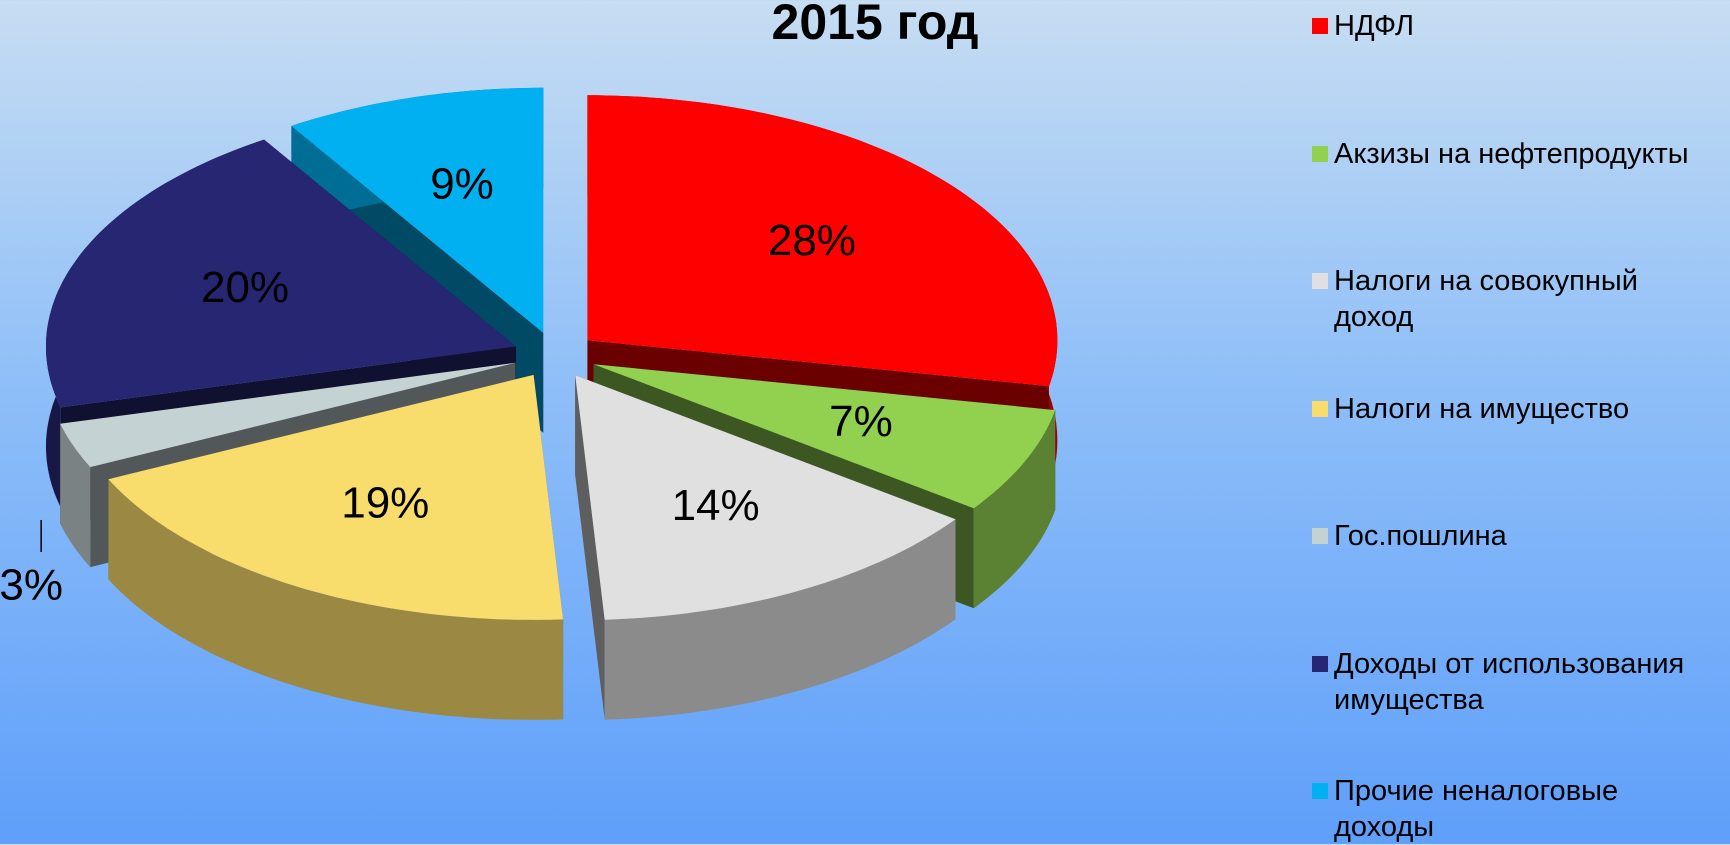 This screenshot has height=845, width=1730. What do you see at coordinates (1517, 26) in the screenshot?
I see `legend-entry: НДФЛ` at bounding box center [1517, 26].